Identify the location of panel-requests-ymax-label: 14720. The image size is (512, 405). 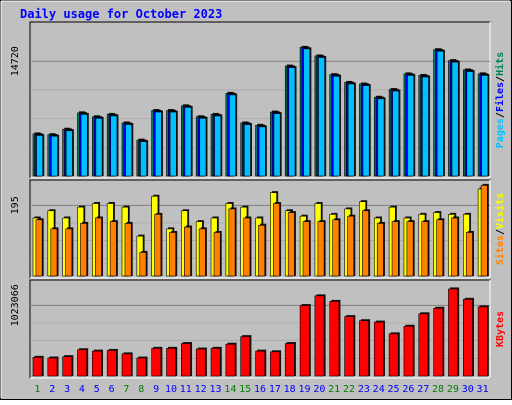
(15, 61).